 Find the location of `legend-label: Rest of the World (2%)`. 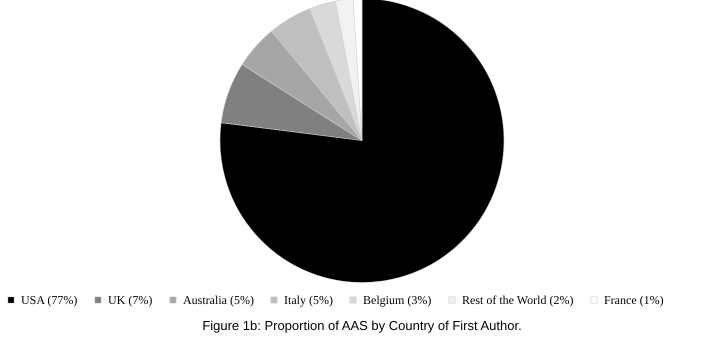

legend-label: Rest of the World (2%) is located at coordinates (518, 300).